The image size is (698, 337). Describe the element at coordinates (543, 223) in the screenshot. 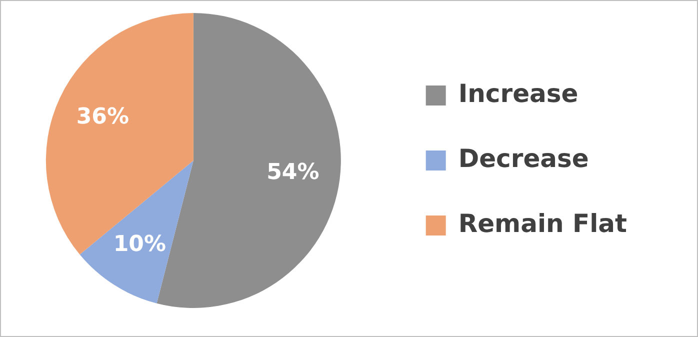

I see `legend-label: Remain Flat` at that location.